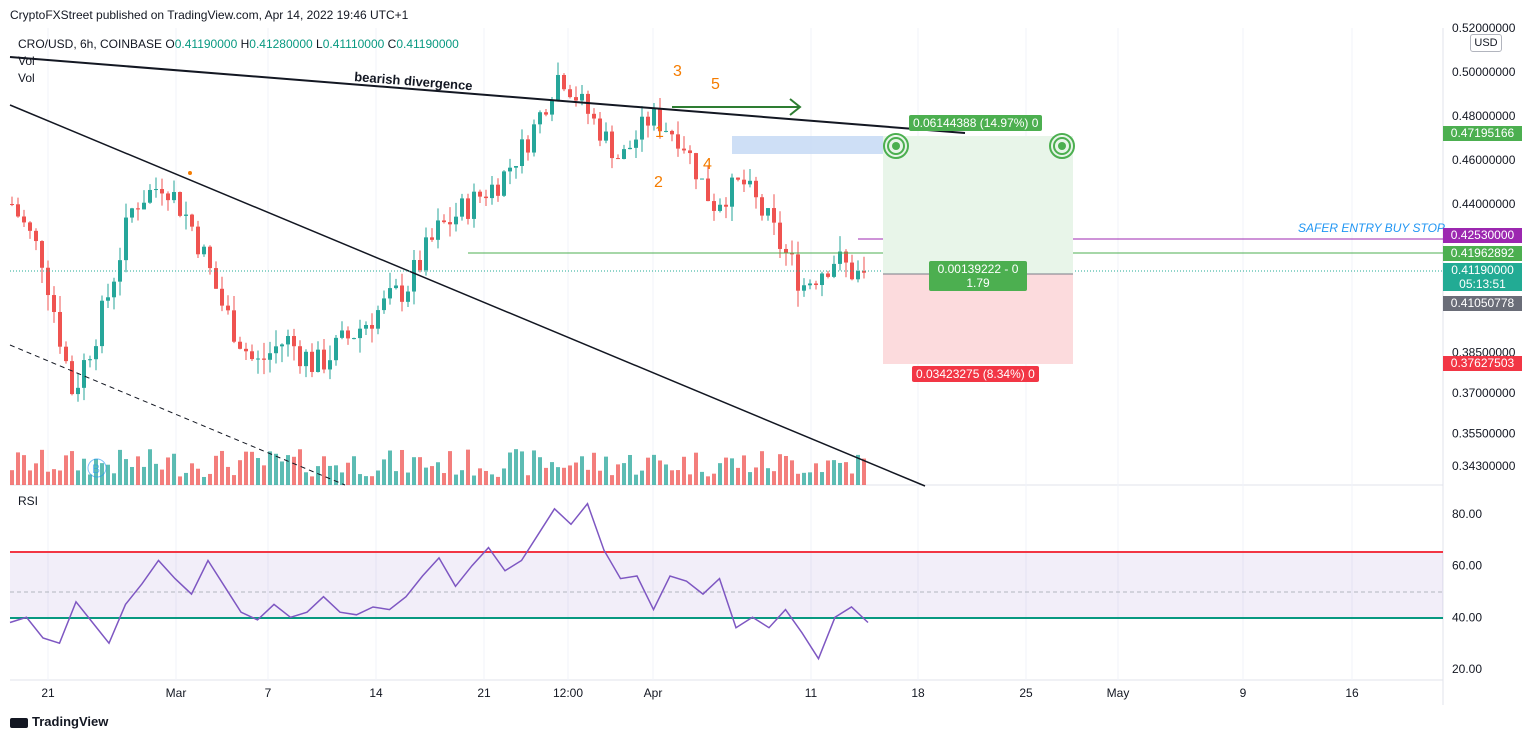  Describe the element at coordinates (170, 44) in the screenshot. I see `legend-open-label: O` at that location.